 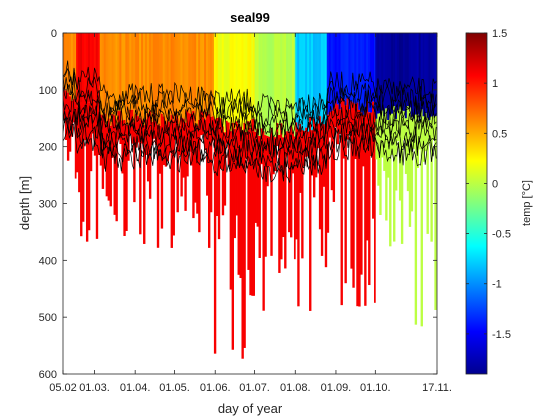 I want to click on colorbar, so click(x=476, y=203).